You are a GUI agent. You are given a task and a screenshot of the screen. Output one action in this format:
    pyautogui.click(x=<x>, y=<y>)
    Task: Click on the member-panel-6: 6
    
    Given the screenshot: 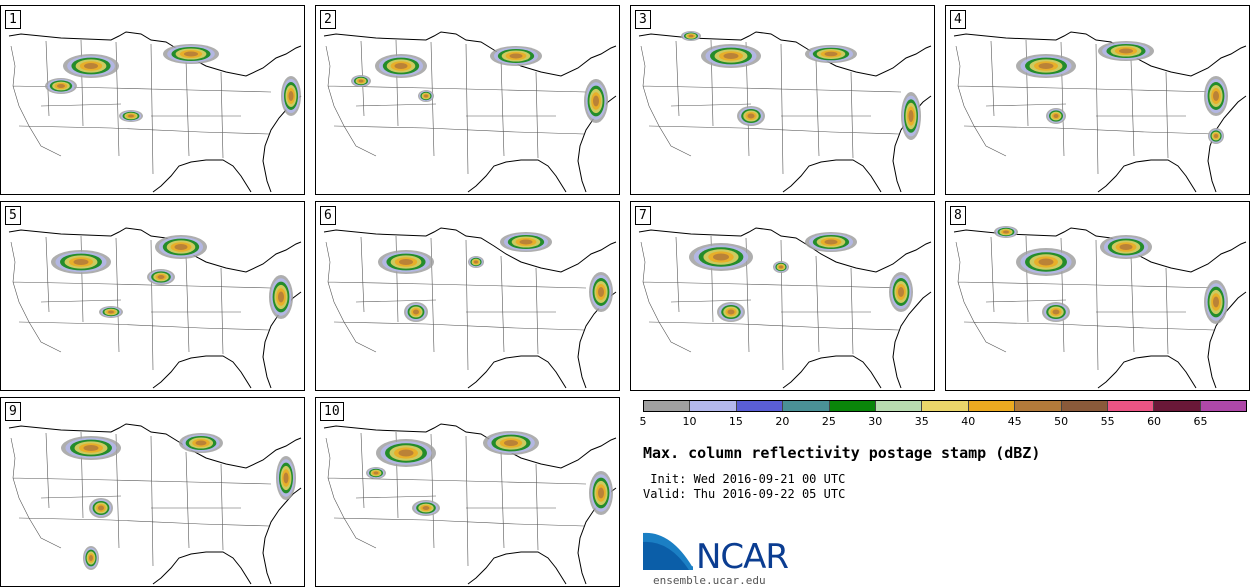 What is the action you would take?
    pyautogui.click(x=467, y=296)
    